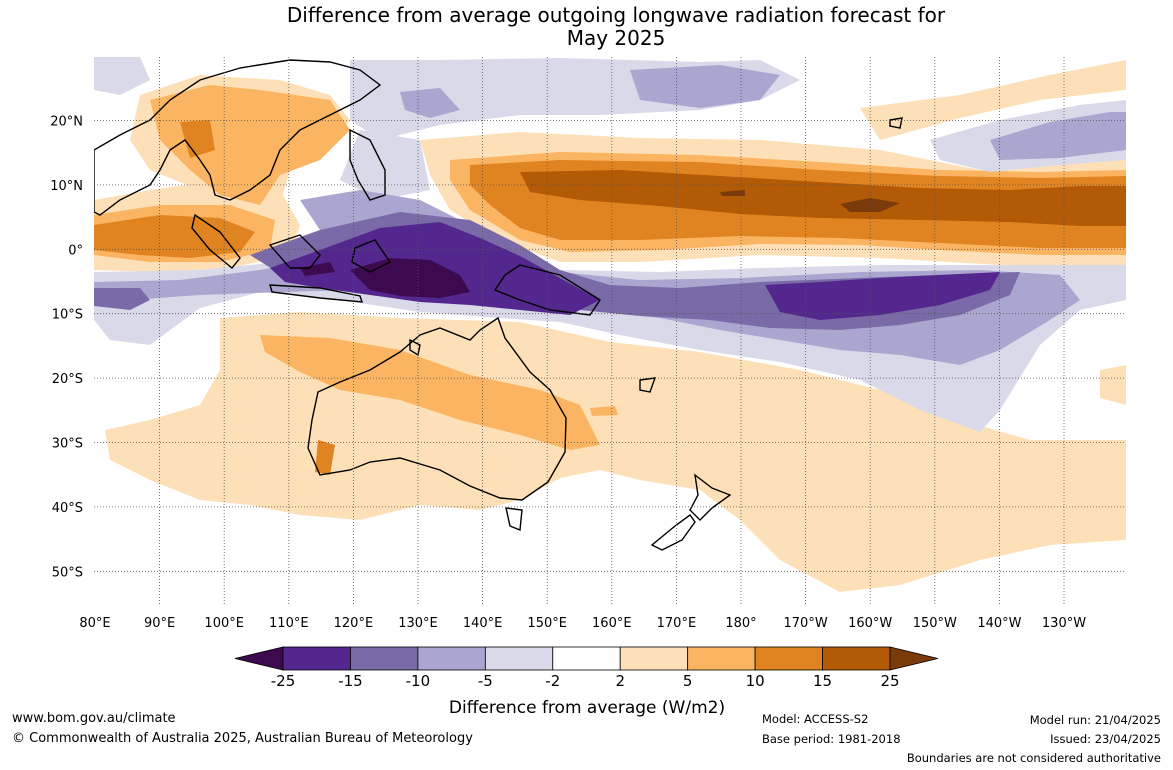 Image resolution: width=1173 pixels, height=770 pixels. I want to click on lat-label: 30°S, so click(67, 444).